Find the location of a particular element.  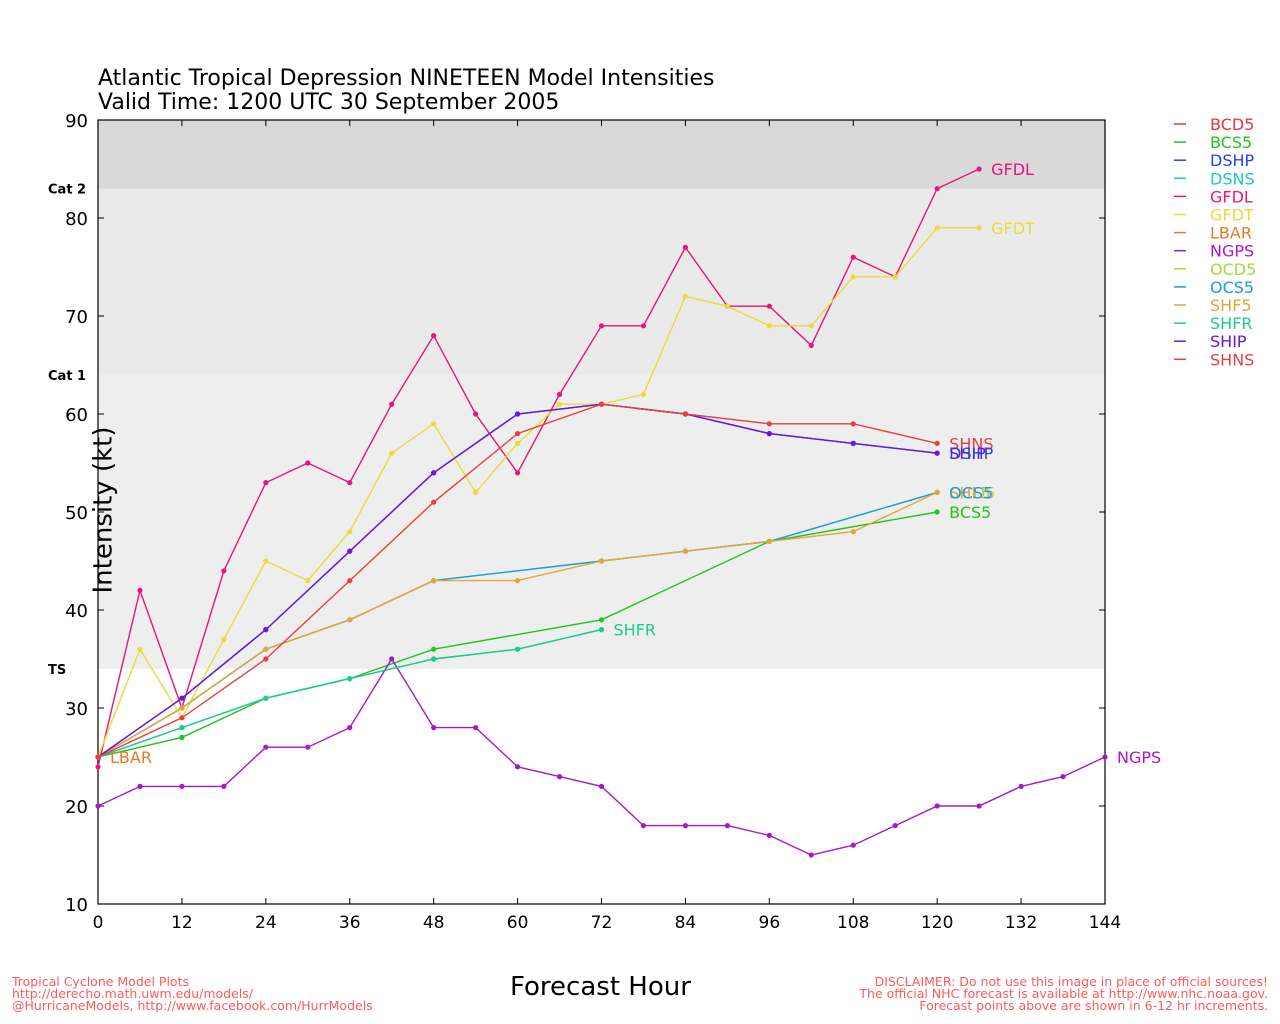

y-tick-label: 10 is located at coordinates (76, 905).